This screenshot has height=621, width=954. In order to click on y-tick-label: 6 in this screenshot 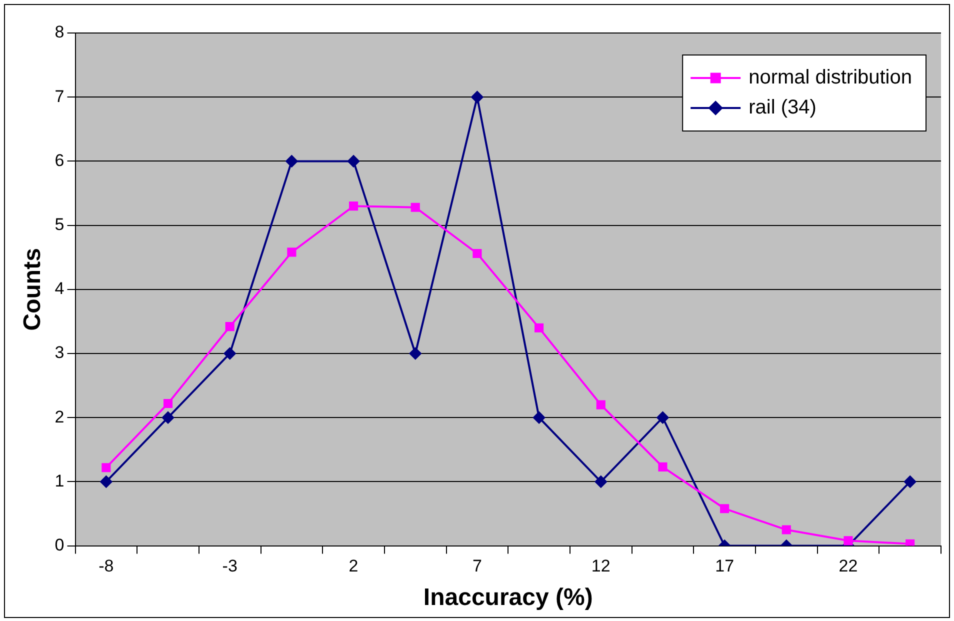, I will do `click(59, 160)`.